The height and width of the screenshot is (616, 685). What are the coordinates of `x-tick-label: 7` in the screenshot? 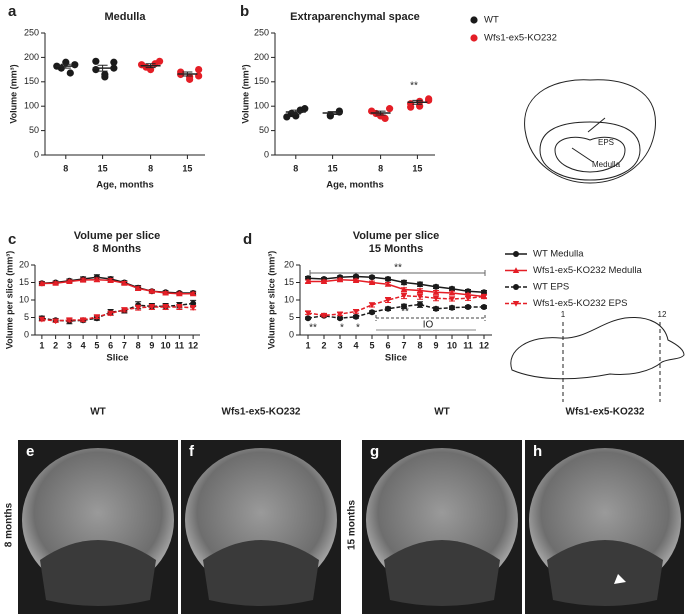 It's located at (403, 345).